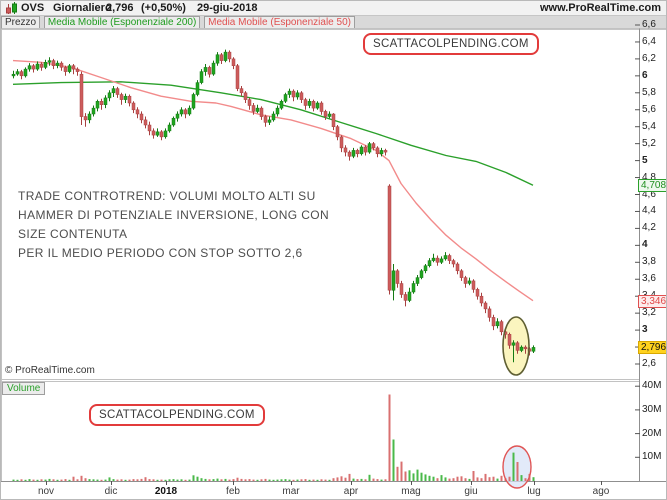  What do you see at coordinates (11, 10) in the screenshot?
I see `candlestick-logo-icon` at bounding box center [11, 10].